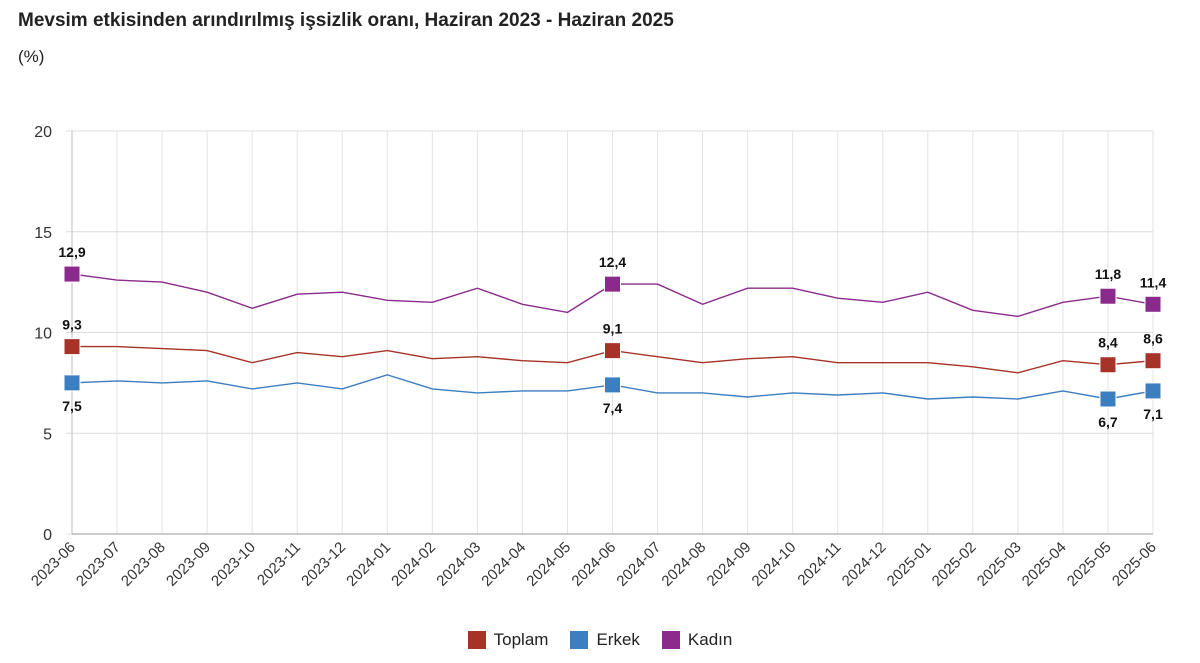 The height and width of the screenshot is (663, 1200). Describe the element at coordinates (683, 564) in the screenshot. I see `x-tick-label: 2024-08` at that location.